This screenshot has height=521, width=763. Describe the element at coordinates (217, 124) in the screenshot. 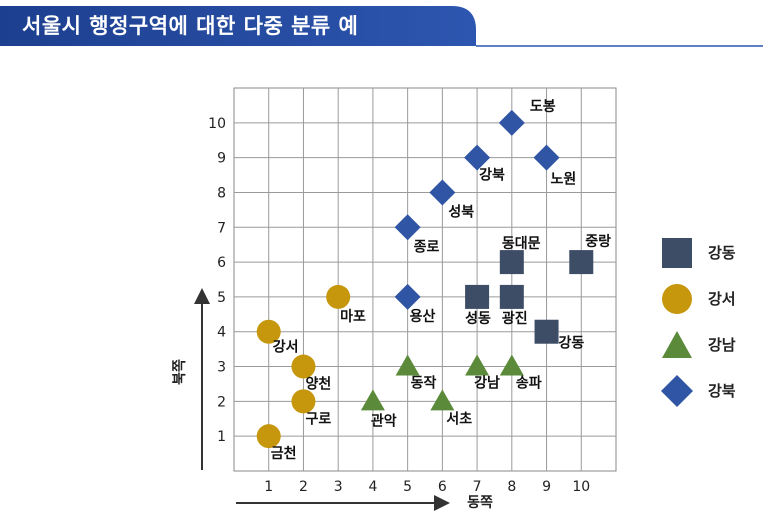

I see `y-tick-label: 10` at that location.